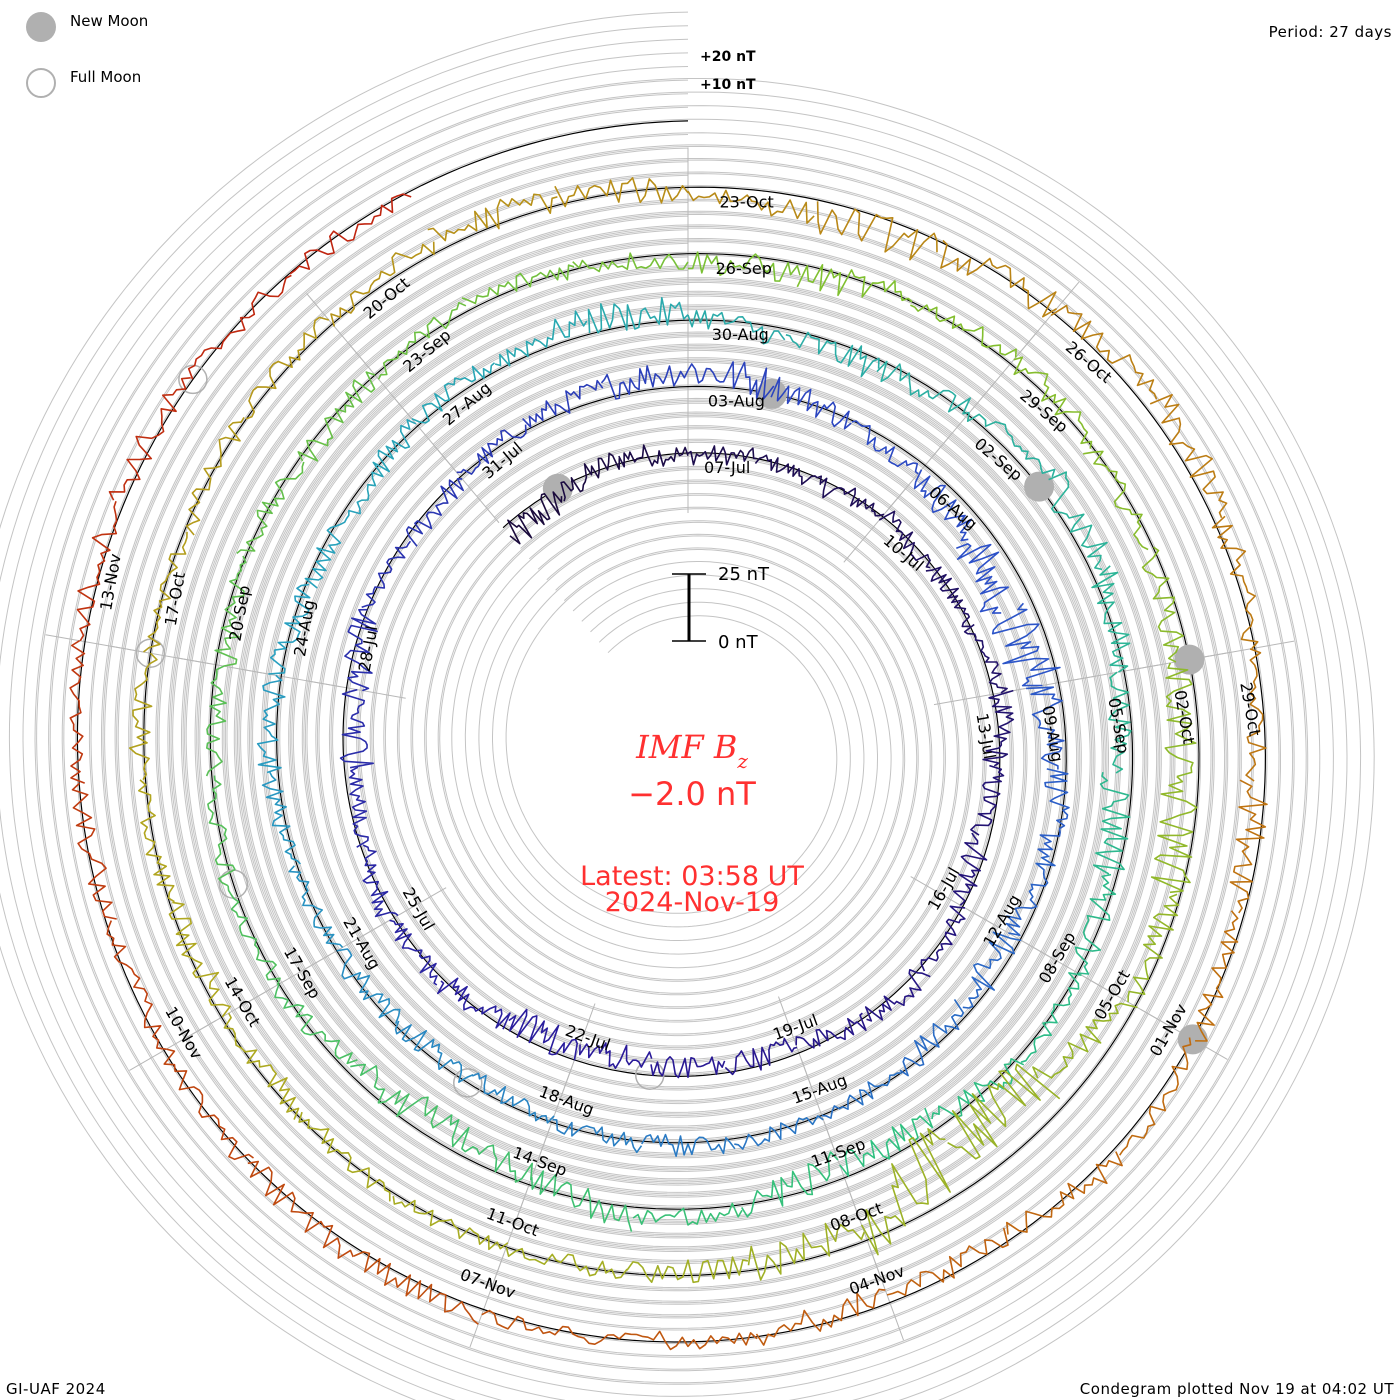 The image size is (1400, 1400). I want to click on legend-new-moon: New Moon, so click(87, 27).